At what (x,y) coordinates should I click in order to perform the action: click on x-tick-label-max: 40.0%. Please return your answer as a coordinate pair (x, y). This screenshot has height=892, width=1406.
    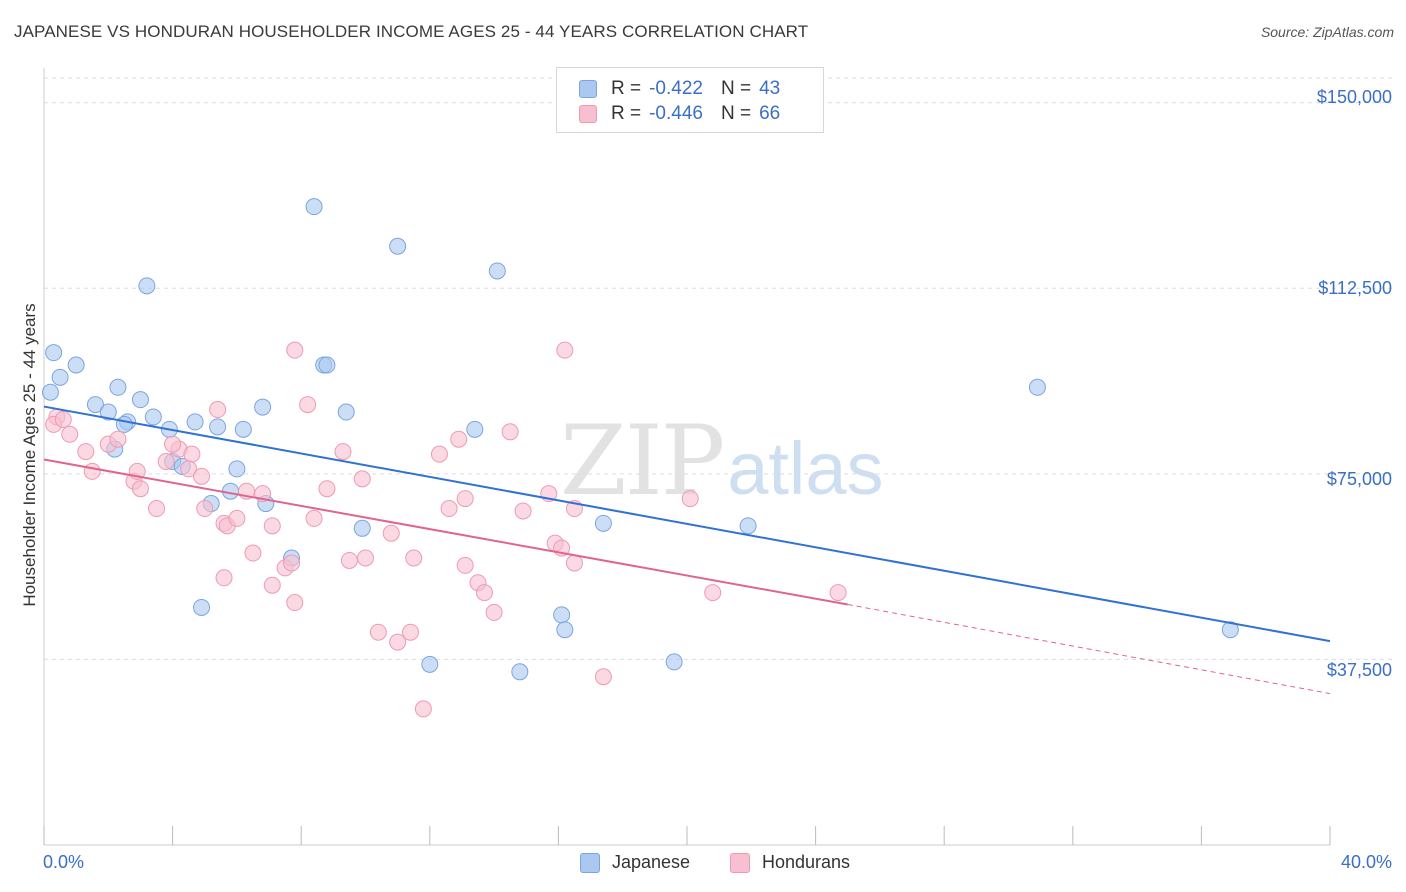
    Looking at the image, I should click on (1366, 862).